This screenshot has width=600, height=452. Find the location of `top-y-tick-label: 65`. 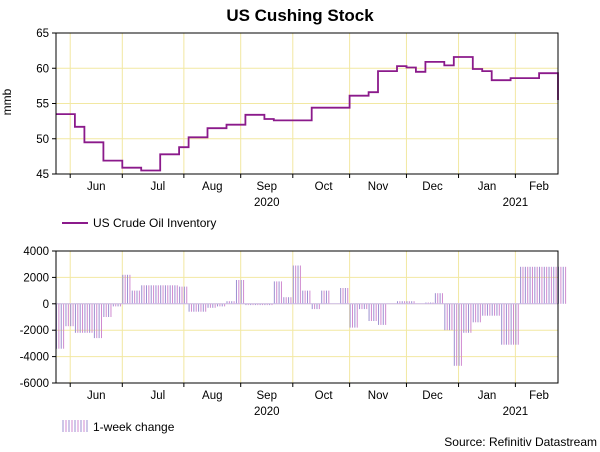

top-y-tick-label: 65 is located at coordinates (42, 34).